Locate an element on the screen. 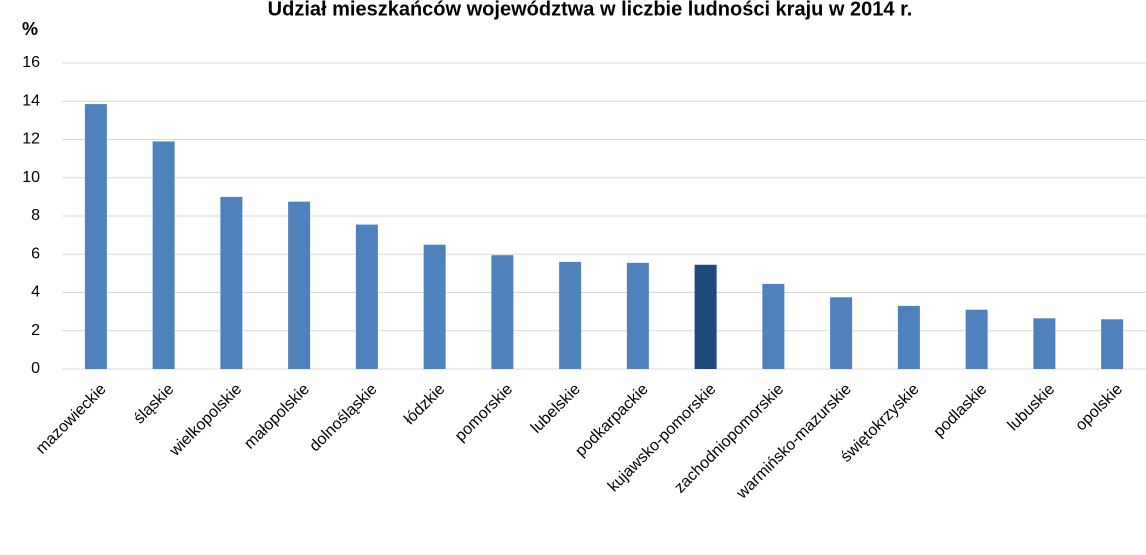  x-tick-label: opolskie is located at coordinates (1099, 408).